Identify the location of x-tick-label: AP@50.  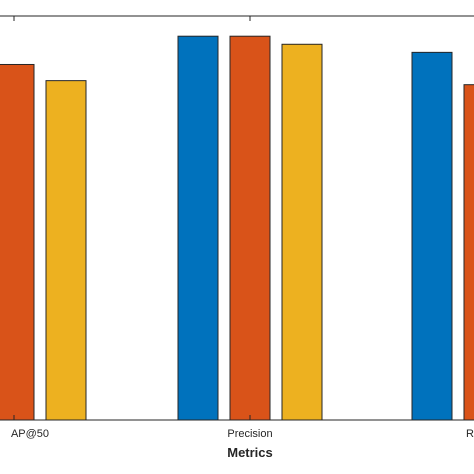
(30, 434).